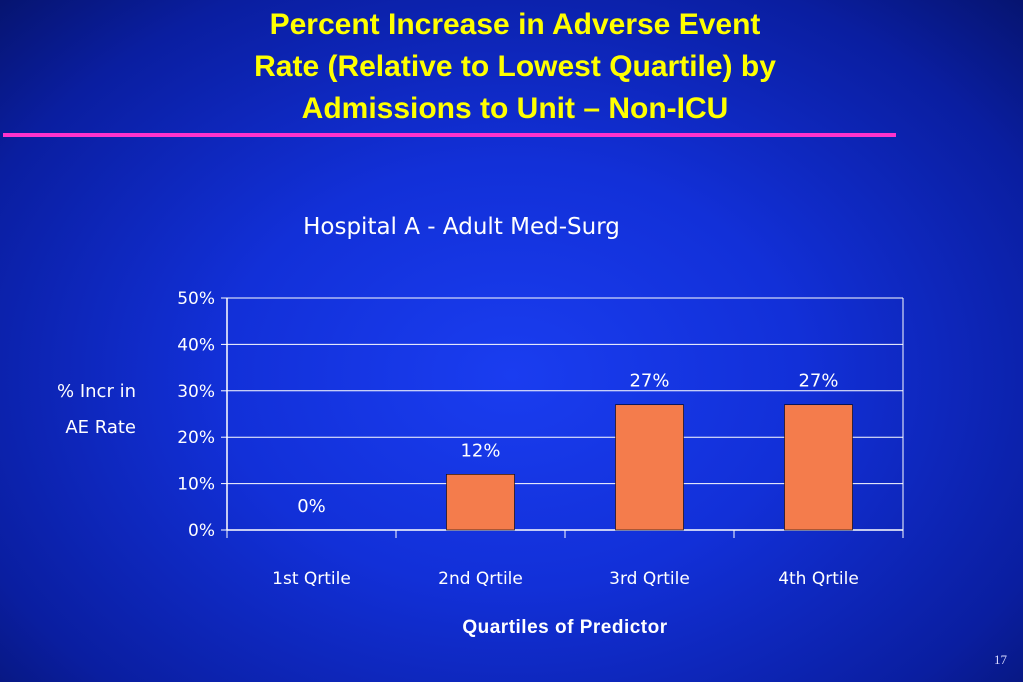 Image resolution: width=1023 pixels, height=682 pixels. What do you see at coordinates (461, 227) in the screenshot?
I see `chart-title: Hospital A - Adult Med-Surg` at bounding box center [461, 227].